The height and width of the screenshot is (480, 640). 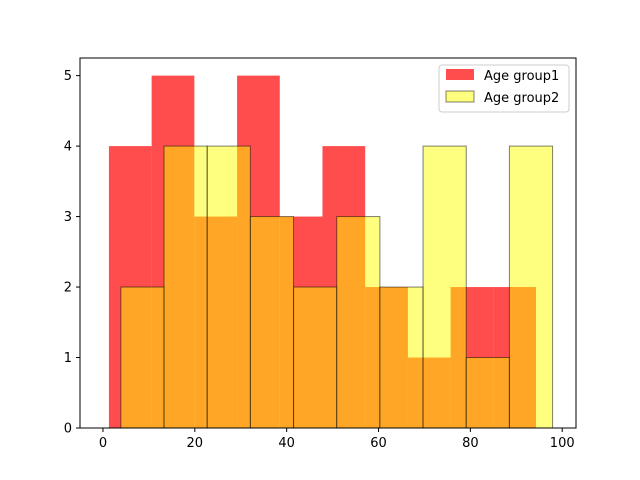 I want to click on y-tick-label-3: 3, so click(x=68, y=217).